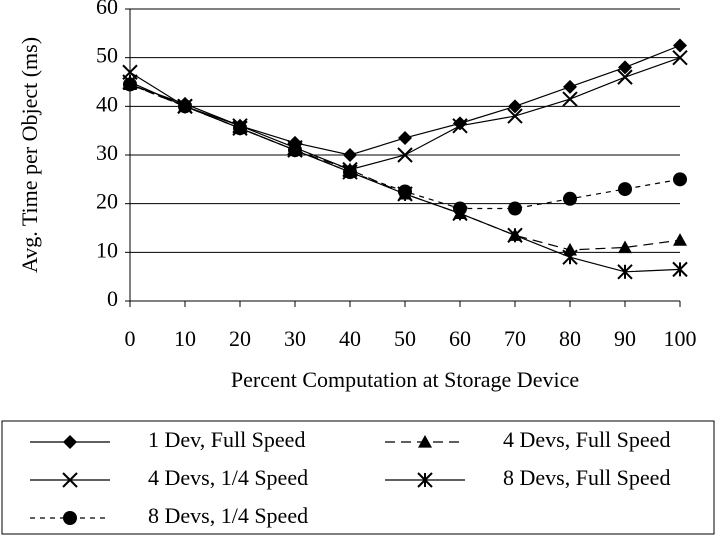 The image size is (717, 537). What do you see at coordinates (405, 338) in the screenshot?
I see `x-tick-label: 50` at bounding box center [405, 338].